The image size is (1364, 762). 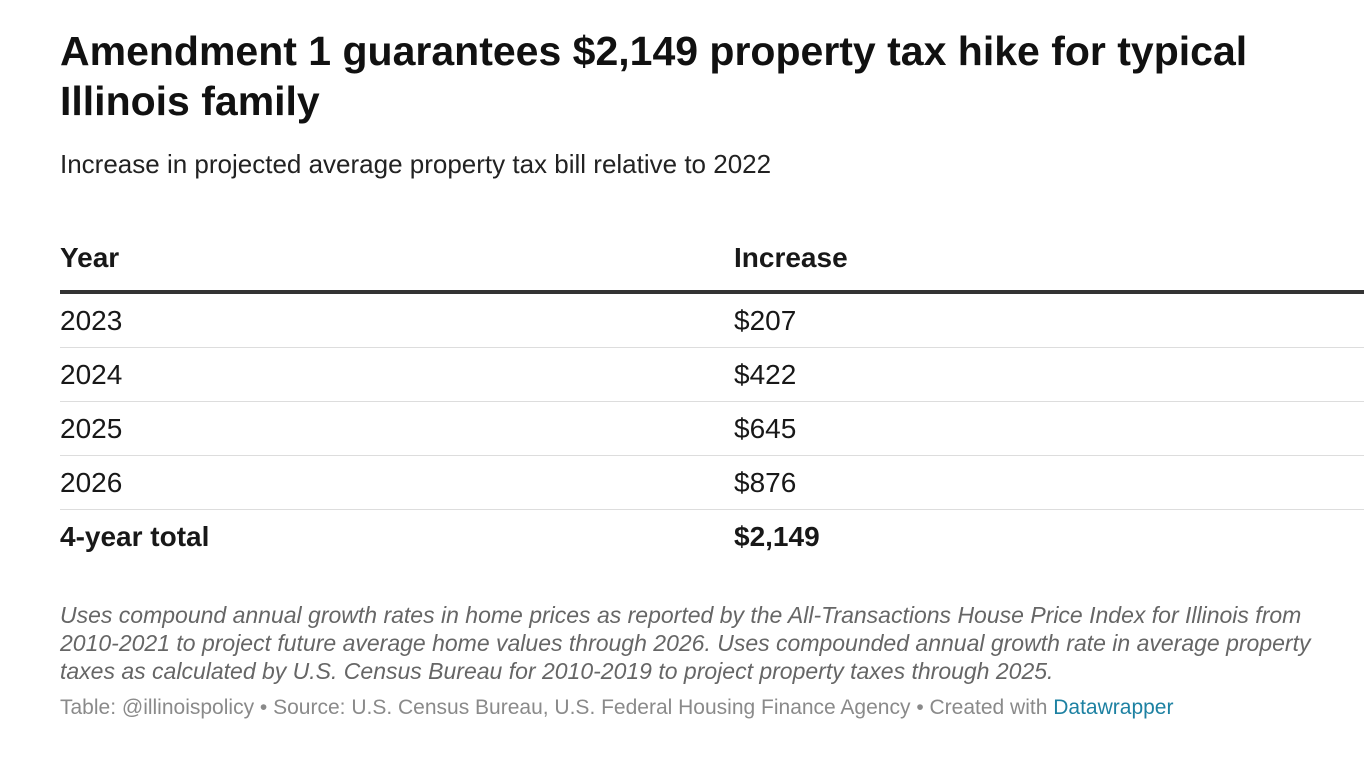 I want to click on table-row: 2026 $876, so click(x=712, y=483).